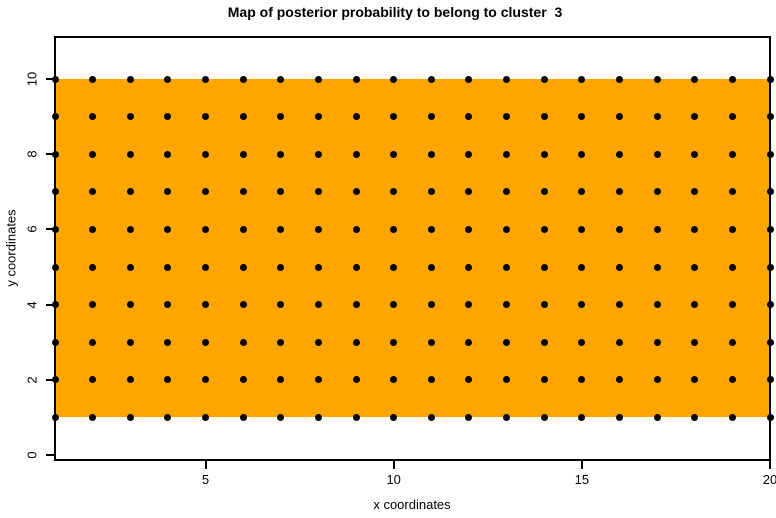  What do you see at coordinates (205, 465) in the screenshot?
I see `x-tick-mark` at bounding box center [205, 465].